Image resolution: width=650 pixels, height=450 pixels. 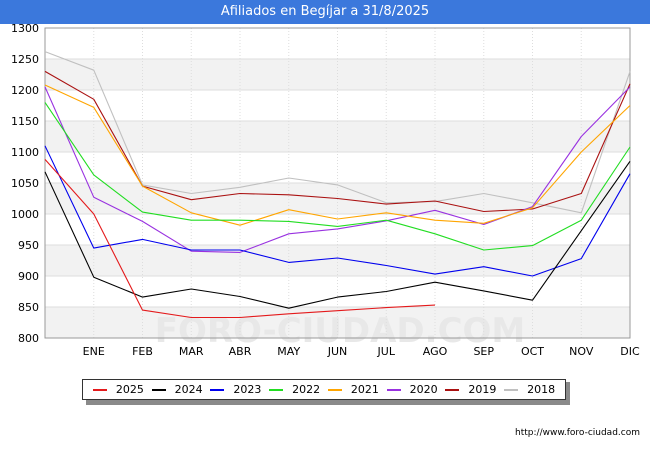 I want to click on legend-item-2024: 2024, so click(x=177, y=389).